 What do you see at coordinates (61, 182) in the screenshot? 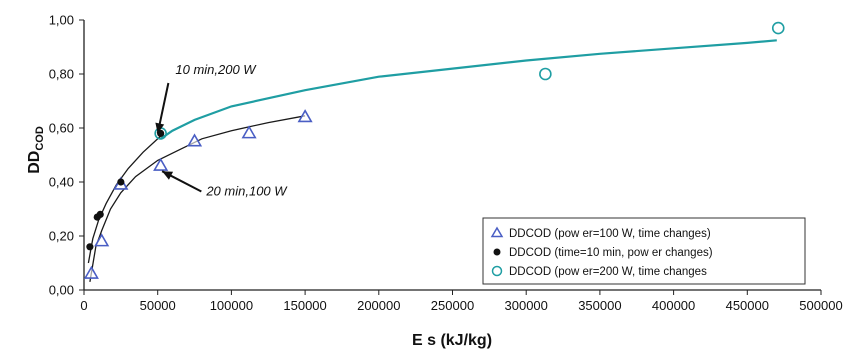
I see `y-tick-label: 0,40` at bounding box center [61, 182].